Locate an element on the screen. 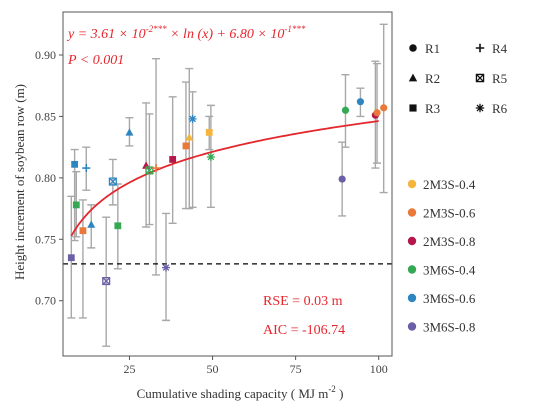  x-tick-label: 75 is located at coordinates (296, 369).